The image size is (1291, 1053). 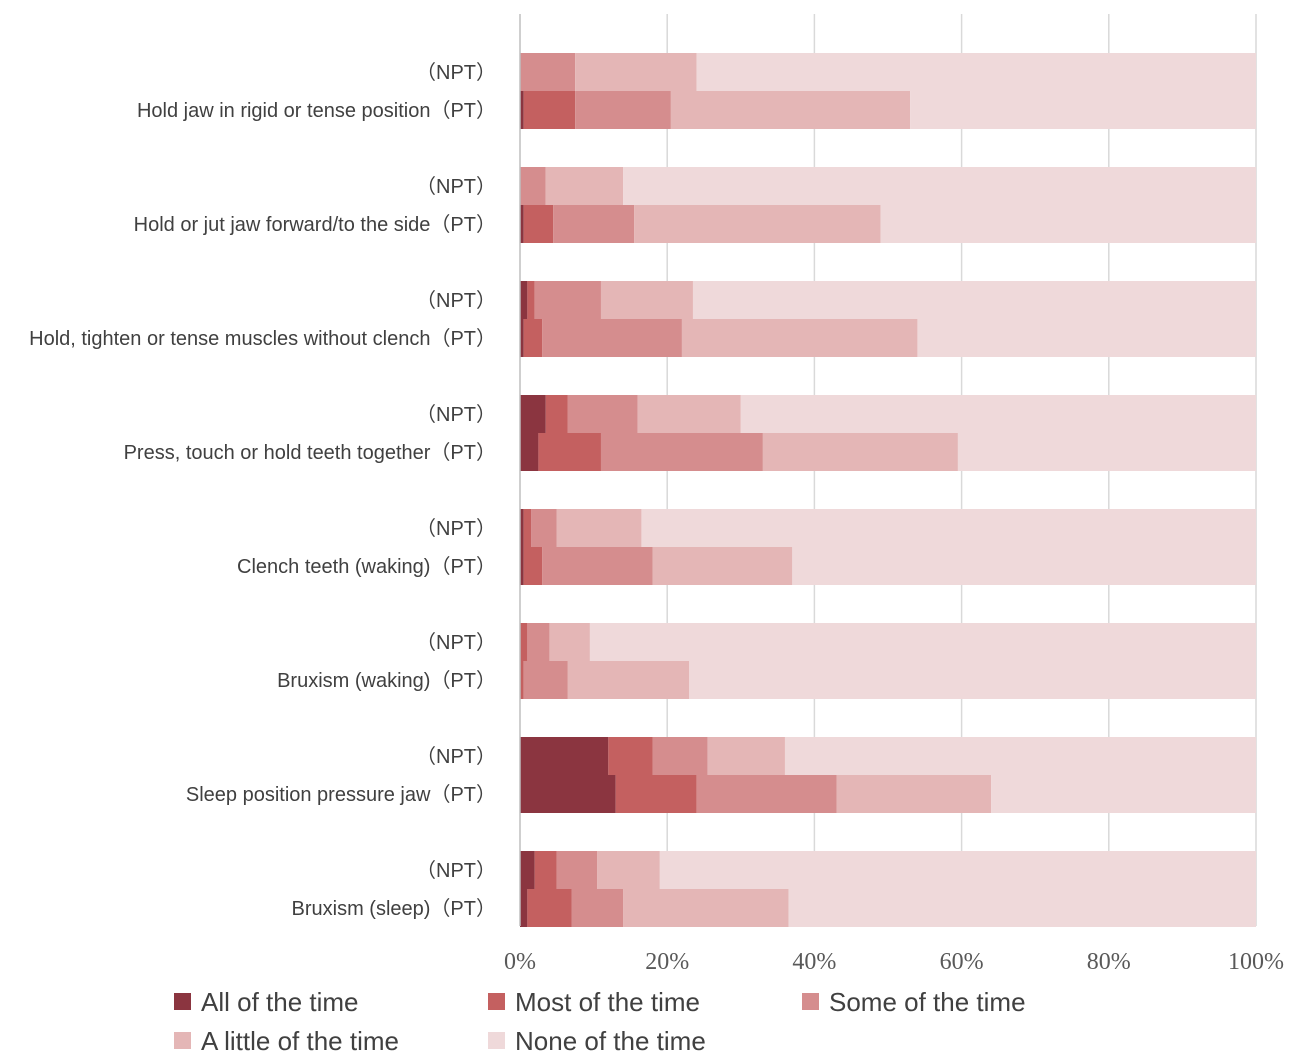 I want to click on bar-segment-g3-r1-s3, so click(x=860, y=452).